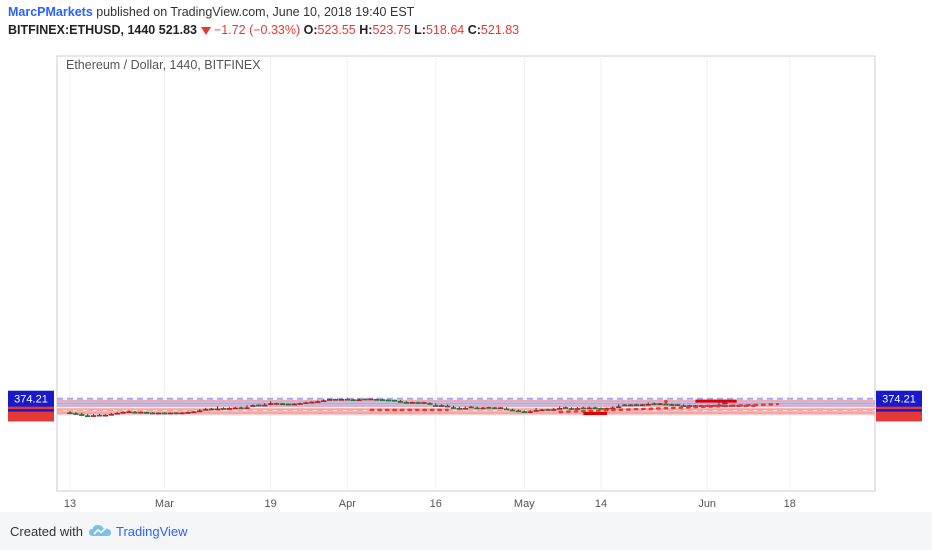 This screenshot has height=550, width=932. Describe the element at coordinates (50, 12) in the screenshot. I see `author-link: MarcPMarkets` at that location.